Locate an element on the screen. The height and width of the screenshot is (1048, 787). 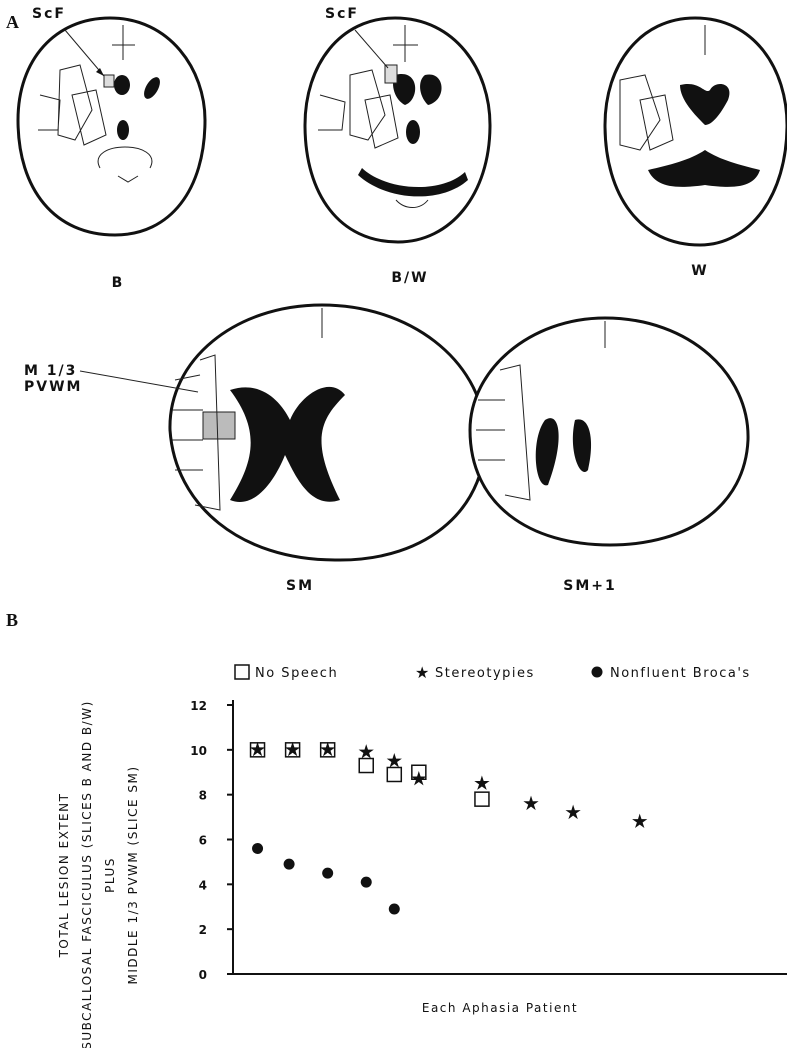
region-label: M 1/3 is located at coordinates (50, 371).